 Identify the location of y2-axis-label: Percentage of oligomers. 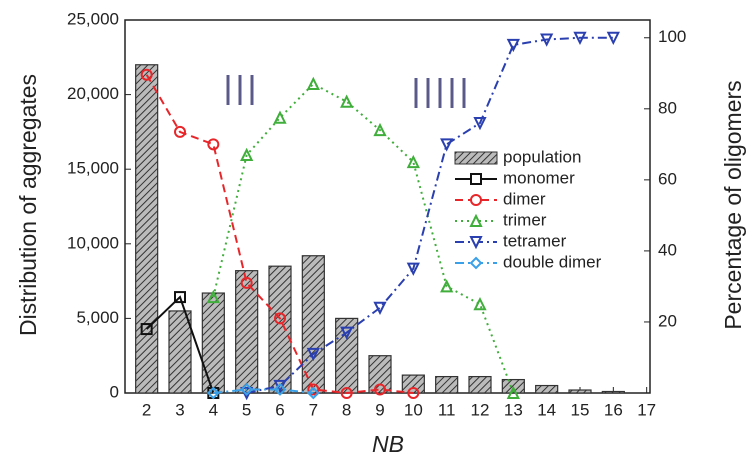
(733, 204).